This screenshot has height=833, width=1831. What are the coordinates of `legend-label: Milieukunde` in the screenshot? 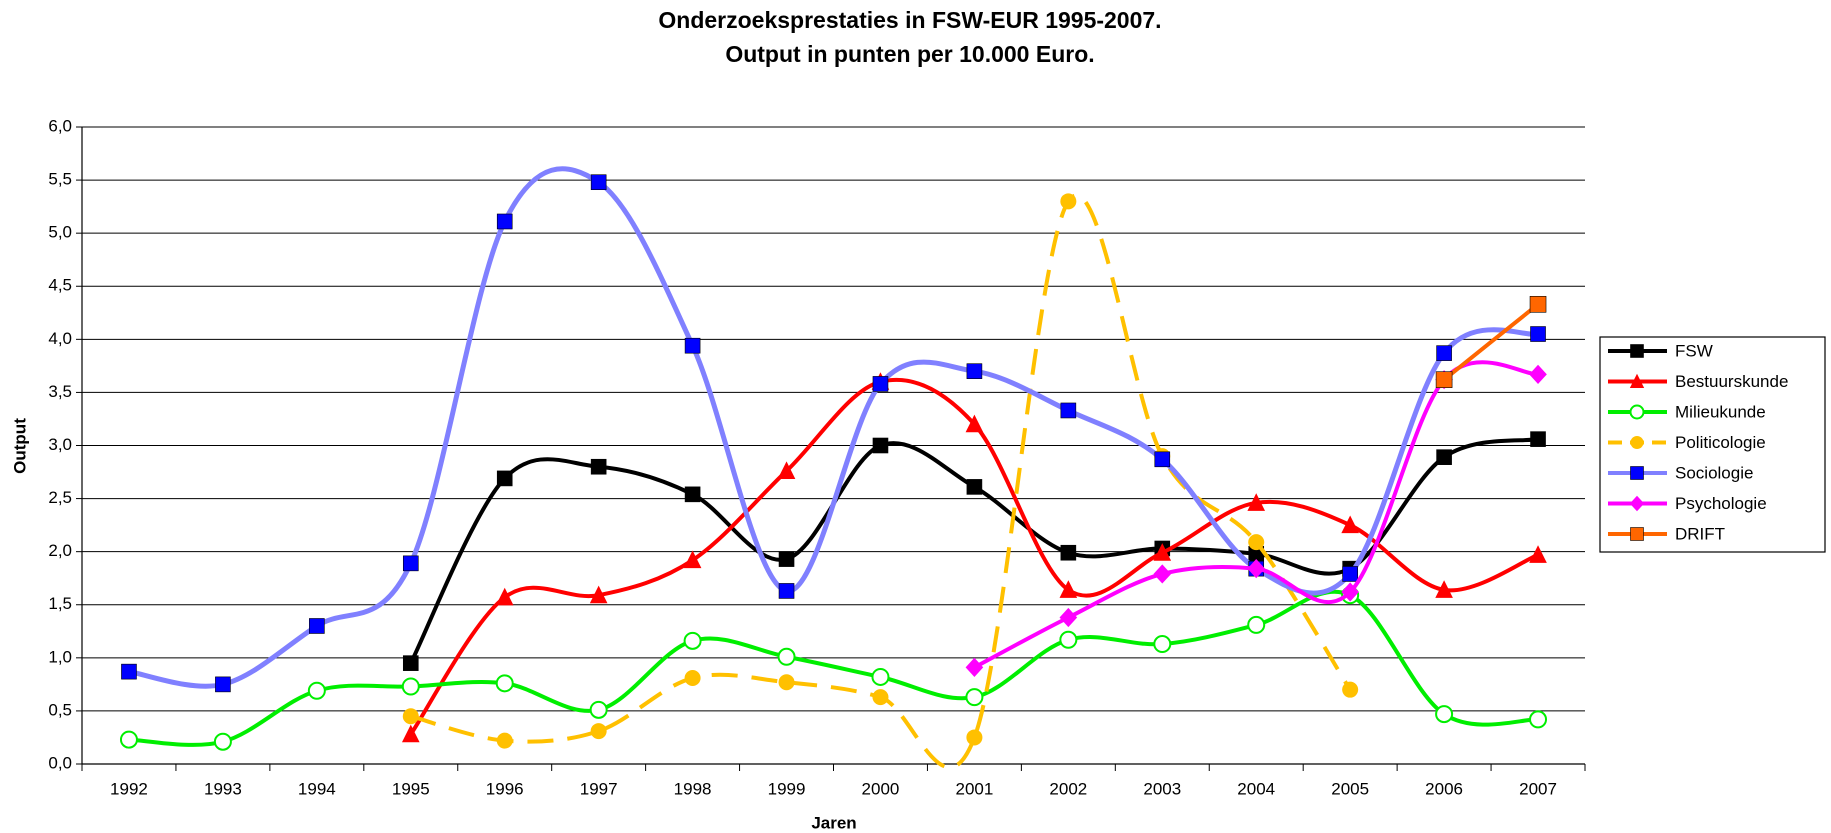 It's located at (1720, 411).